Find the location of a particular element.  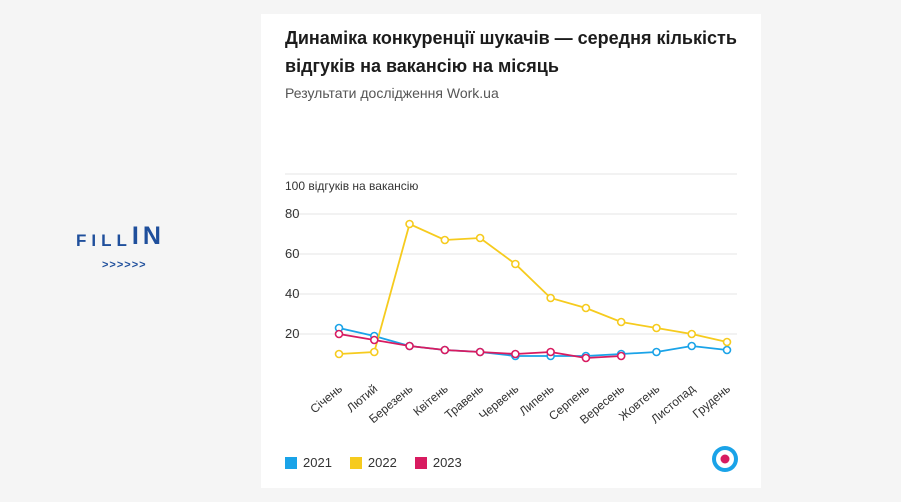

legend-label-2021: 2021 is located at coordinates (317, 462).